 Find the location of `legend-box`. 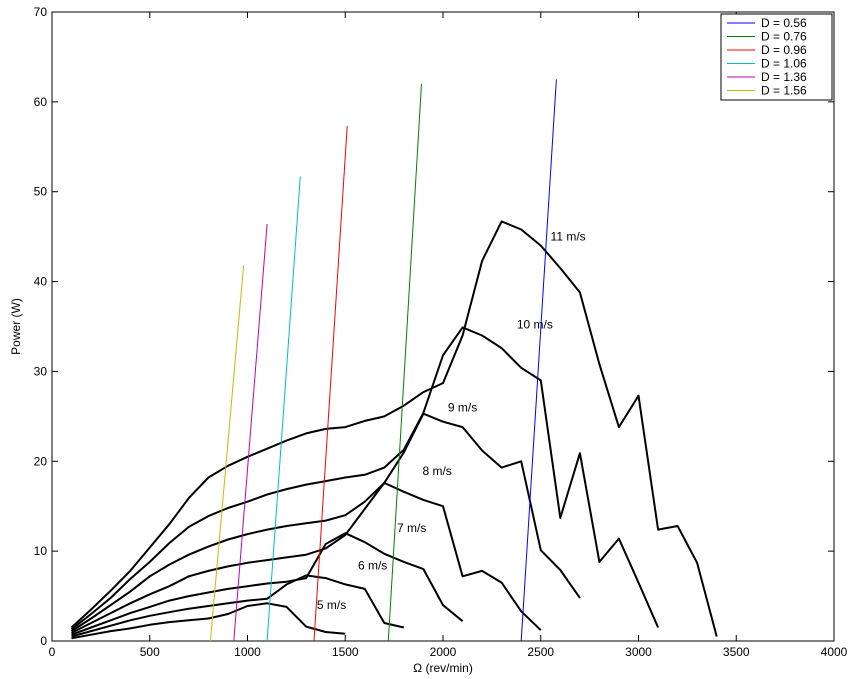

legend-box is located at coordinates (776, 57).